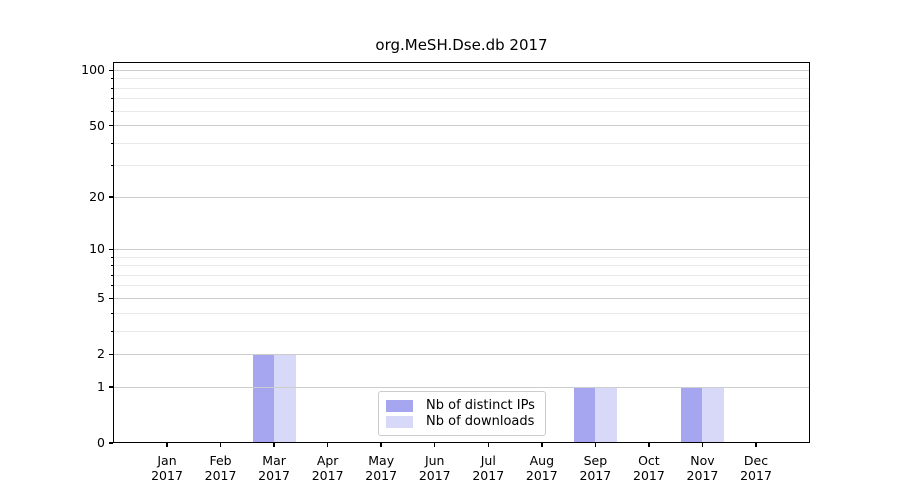  Describe the element at coordinates (274, 460) in the screenshot. I see `x-tick-month: Mar` at that location.